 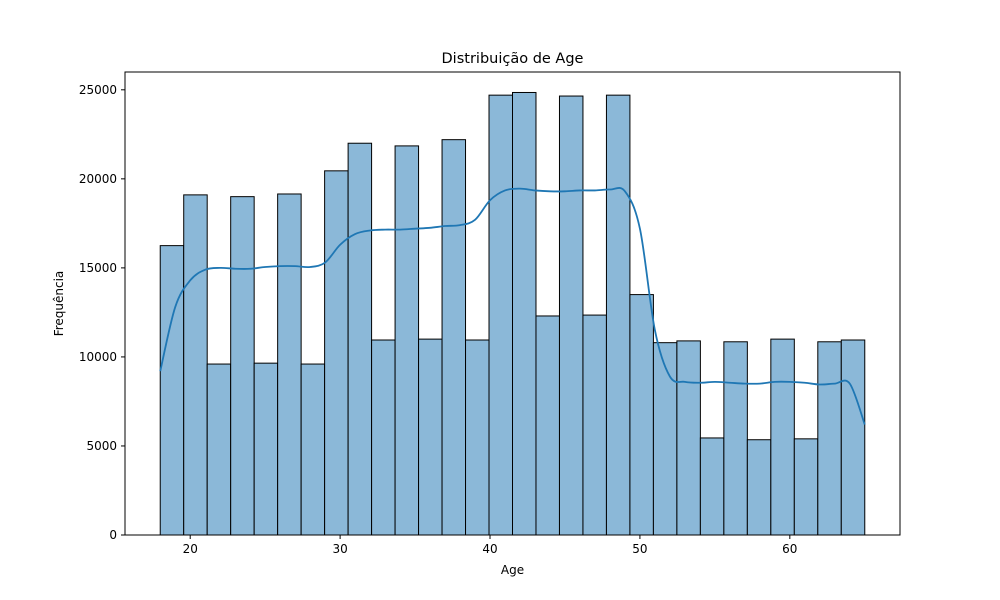 What do you see at coordinates (639, 549) in the screenshot?
I see `x-tick-label: 50` at bounding box center [639, 549].